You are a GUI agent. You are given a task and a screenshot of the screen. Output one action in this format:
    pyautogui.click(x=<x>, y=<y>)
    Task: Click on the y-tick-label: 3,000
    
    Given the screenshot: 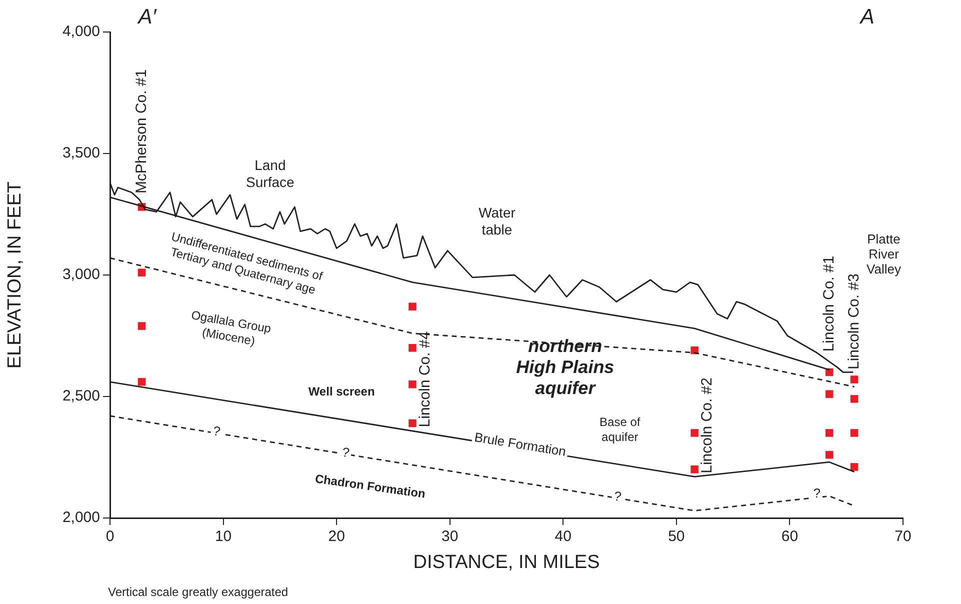 What is the action you would take?
    pyautogui.click(x=81, y=275)
    